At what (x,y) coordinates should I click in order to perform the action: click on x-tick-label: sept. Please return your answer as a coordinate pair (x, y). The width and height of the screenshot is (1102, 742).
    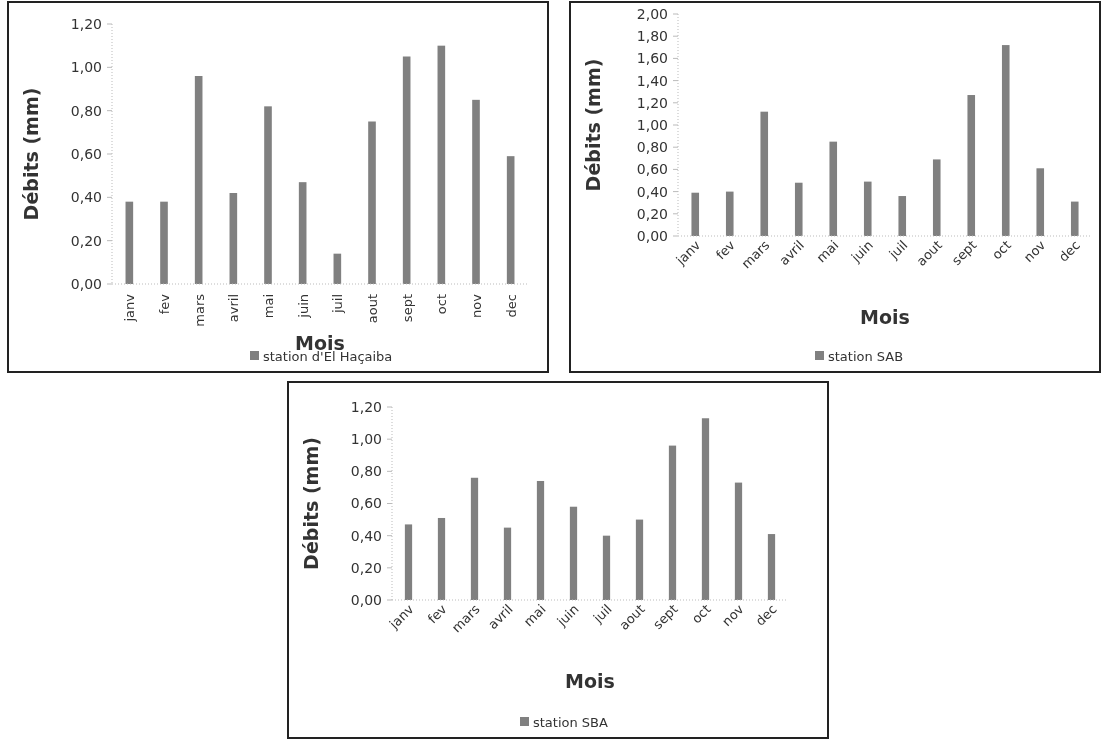
    Looking at the image, I should click on (407, 308).